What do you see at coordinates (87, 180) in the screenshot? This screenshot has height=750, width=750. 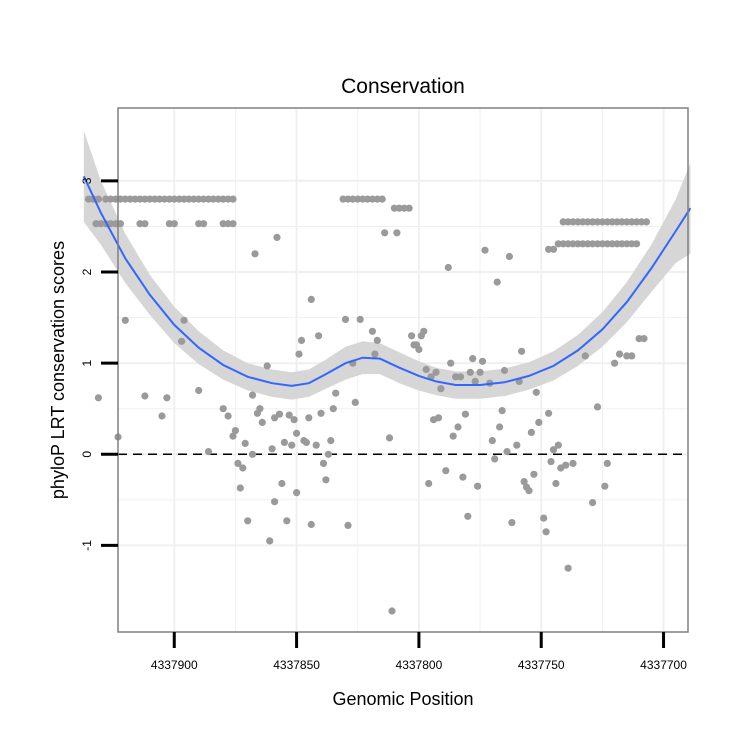 I see `y-tick-label: 3` at bounding box center [87, 180].